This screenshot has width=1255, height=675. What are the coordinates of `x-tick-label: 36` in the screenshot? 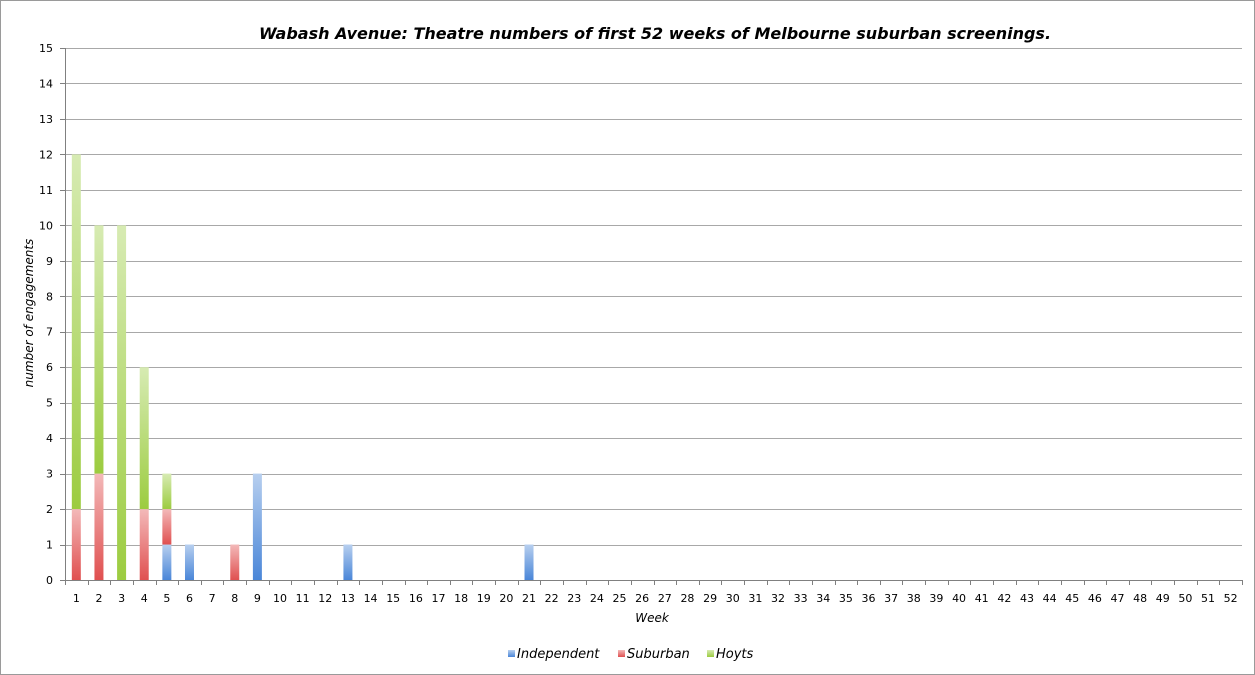 It's located at (869, 598).